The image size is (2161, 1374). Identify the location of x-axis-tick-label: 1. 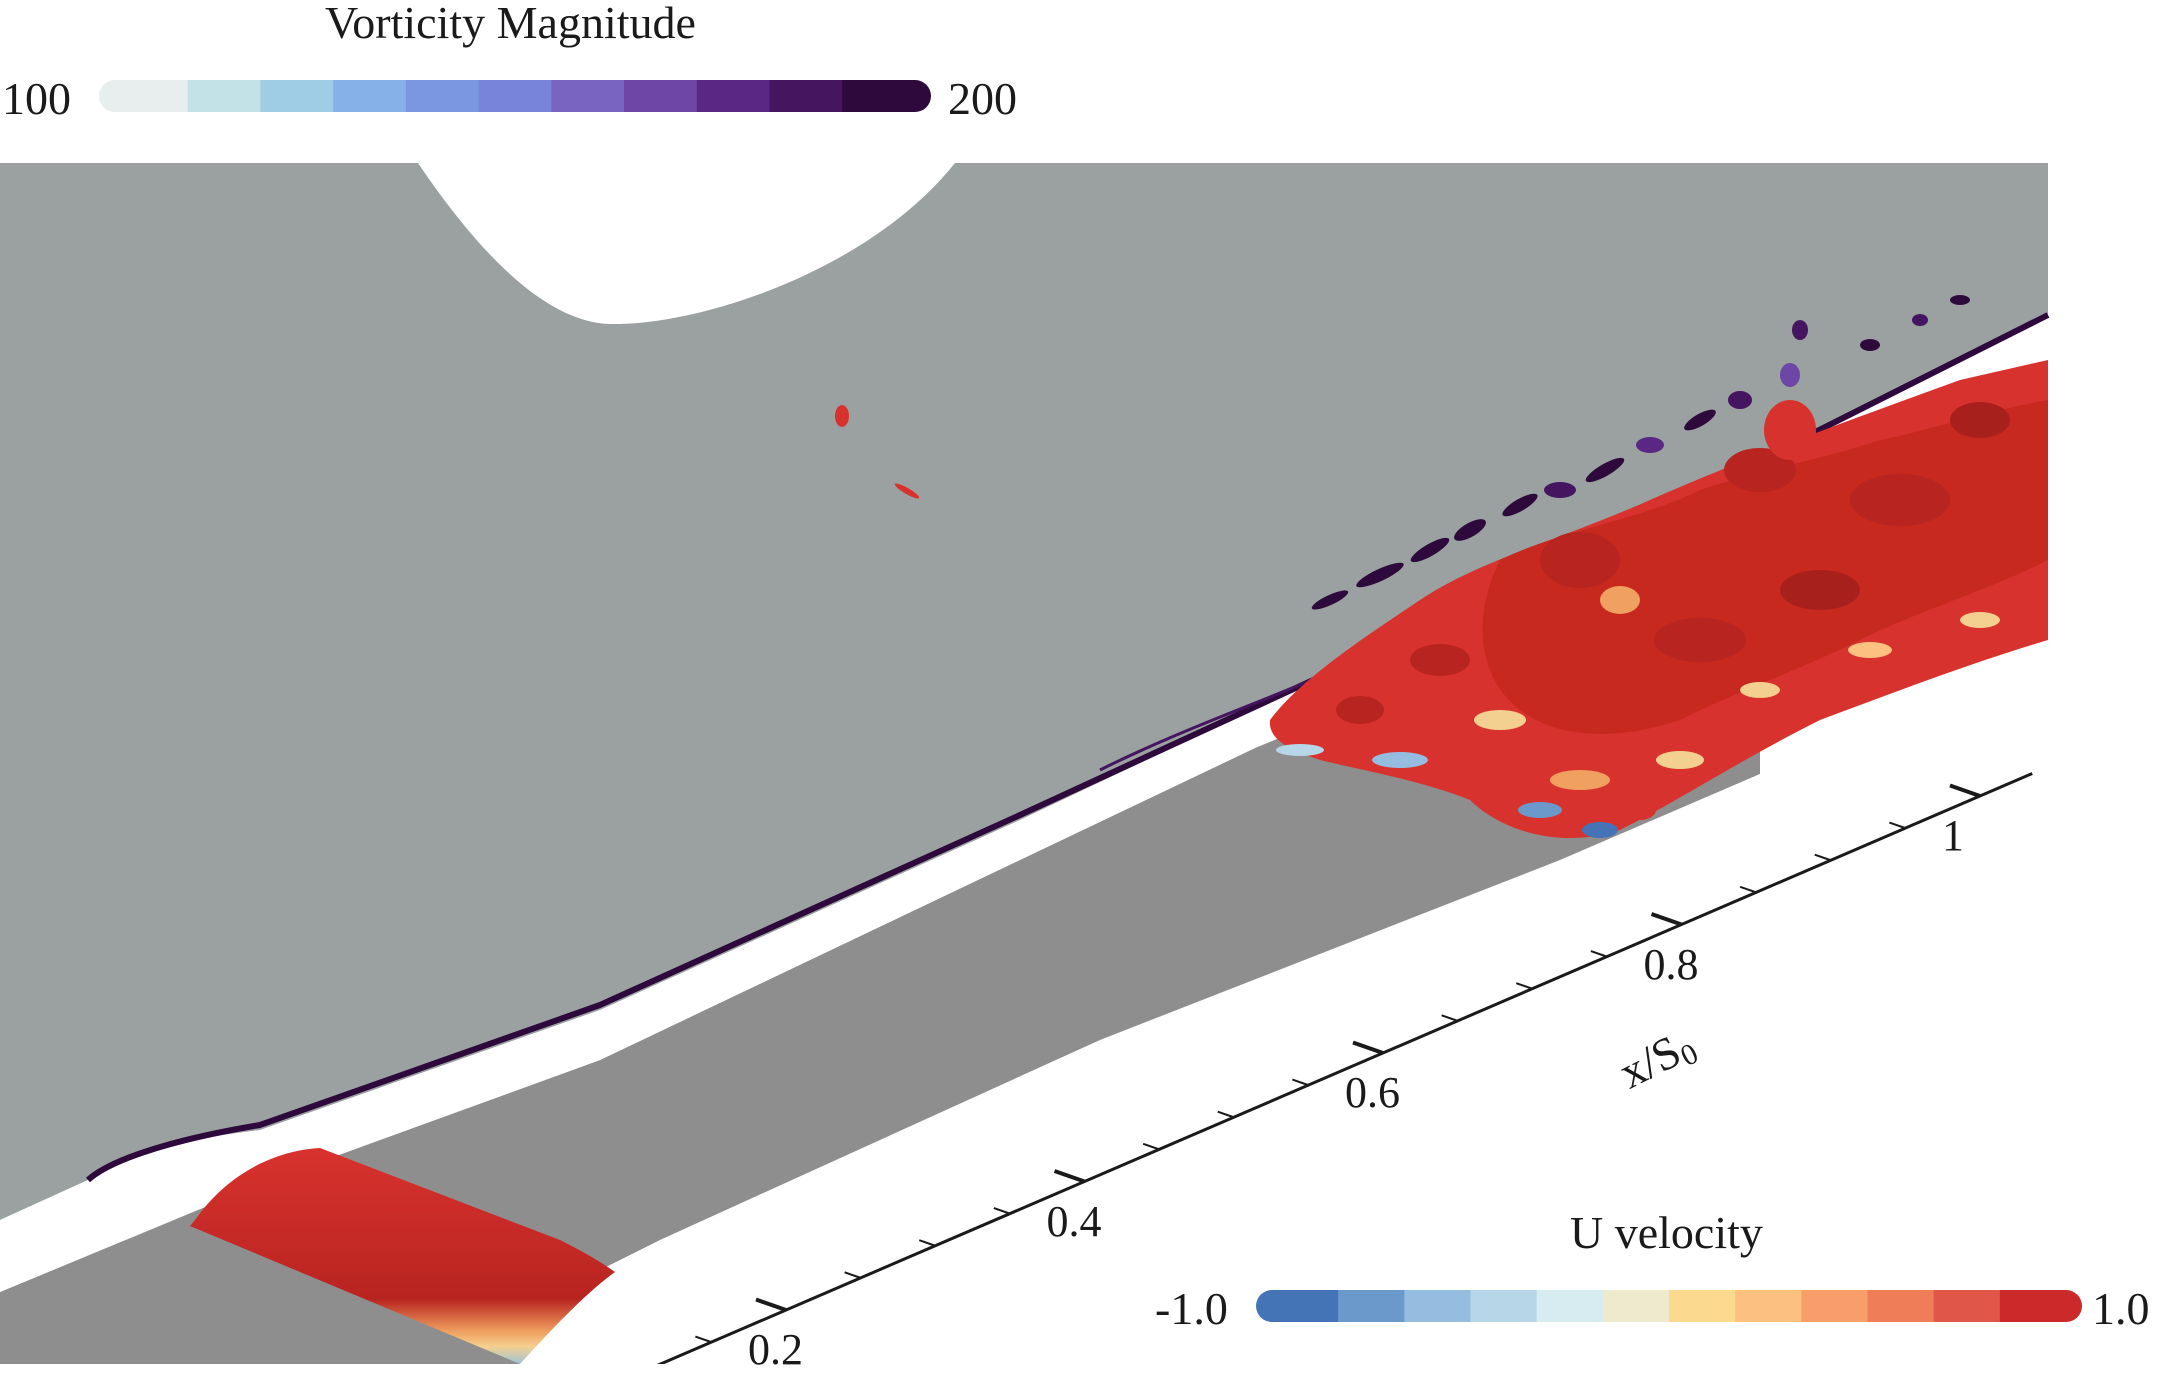
(1953, 835).